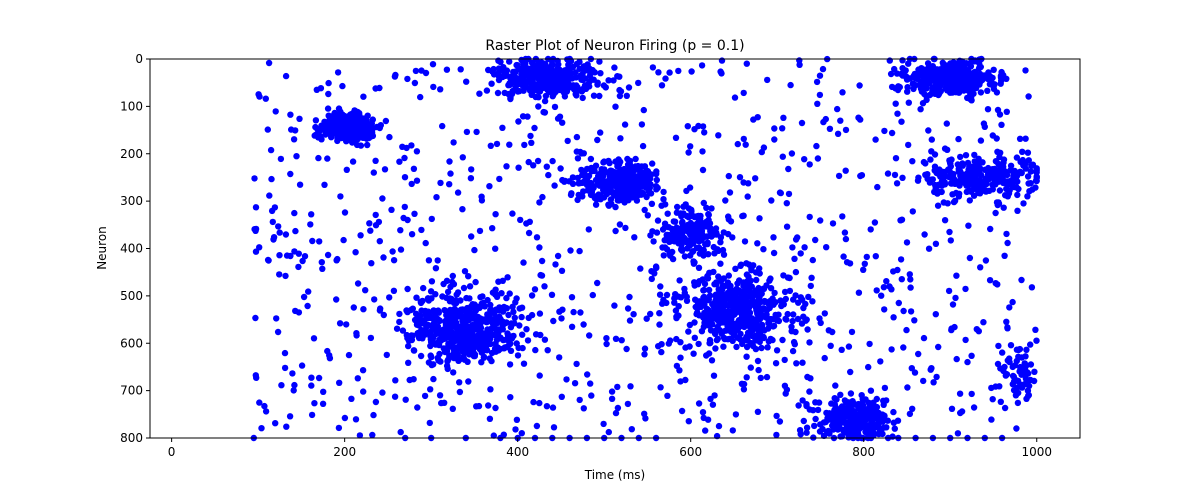  I want to click on y-tick-label: 300, so click(131, 201).